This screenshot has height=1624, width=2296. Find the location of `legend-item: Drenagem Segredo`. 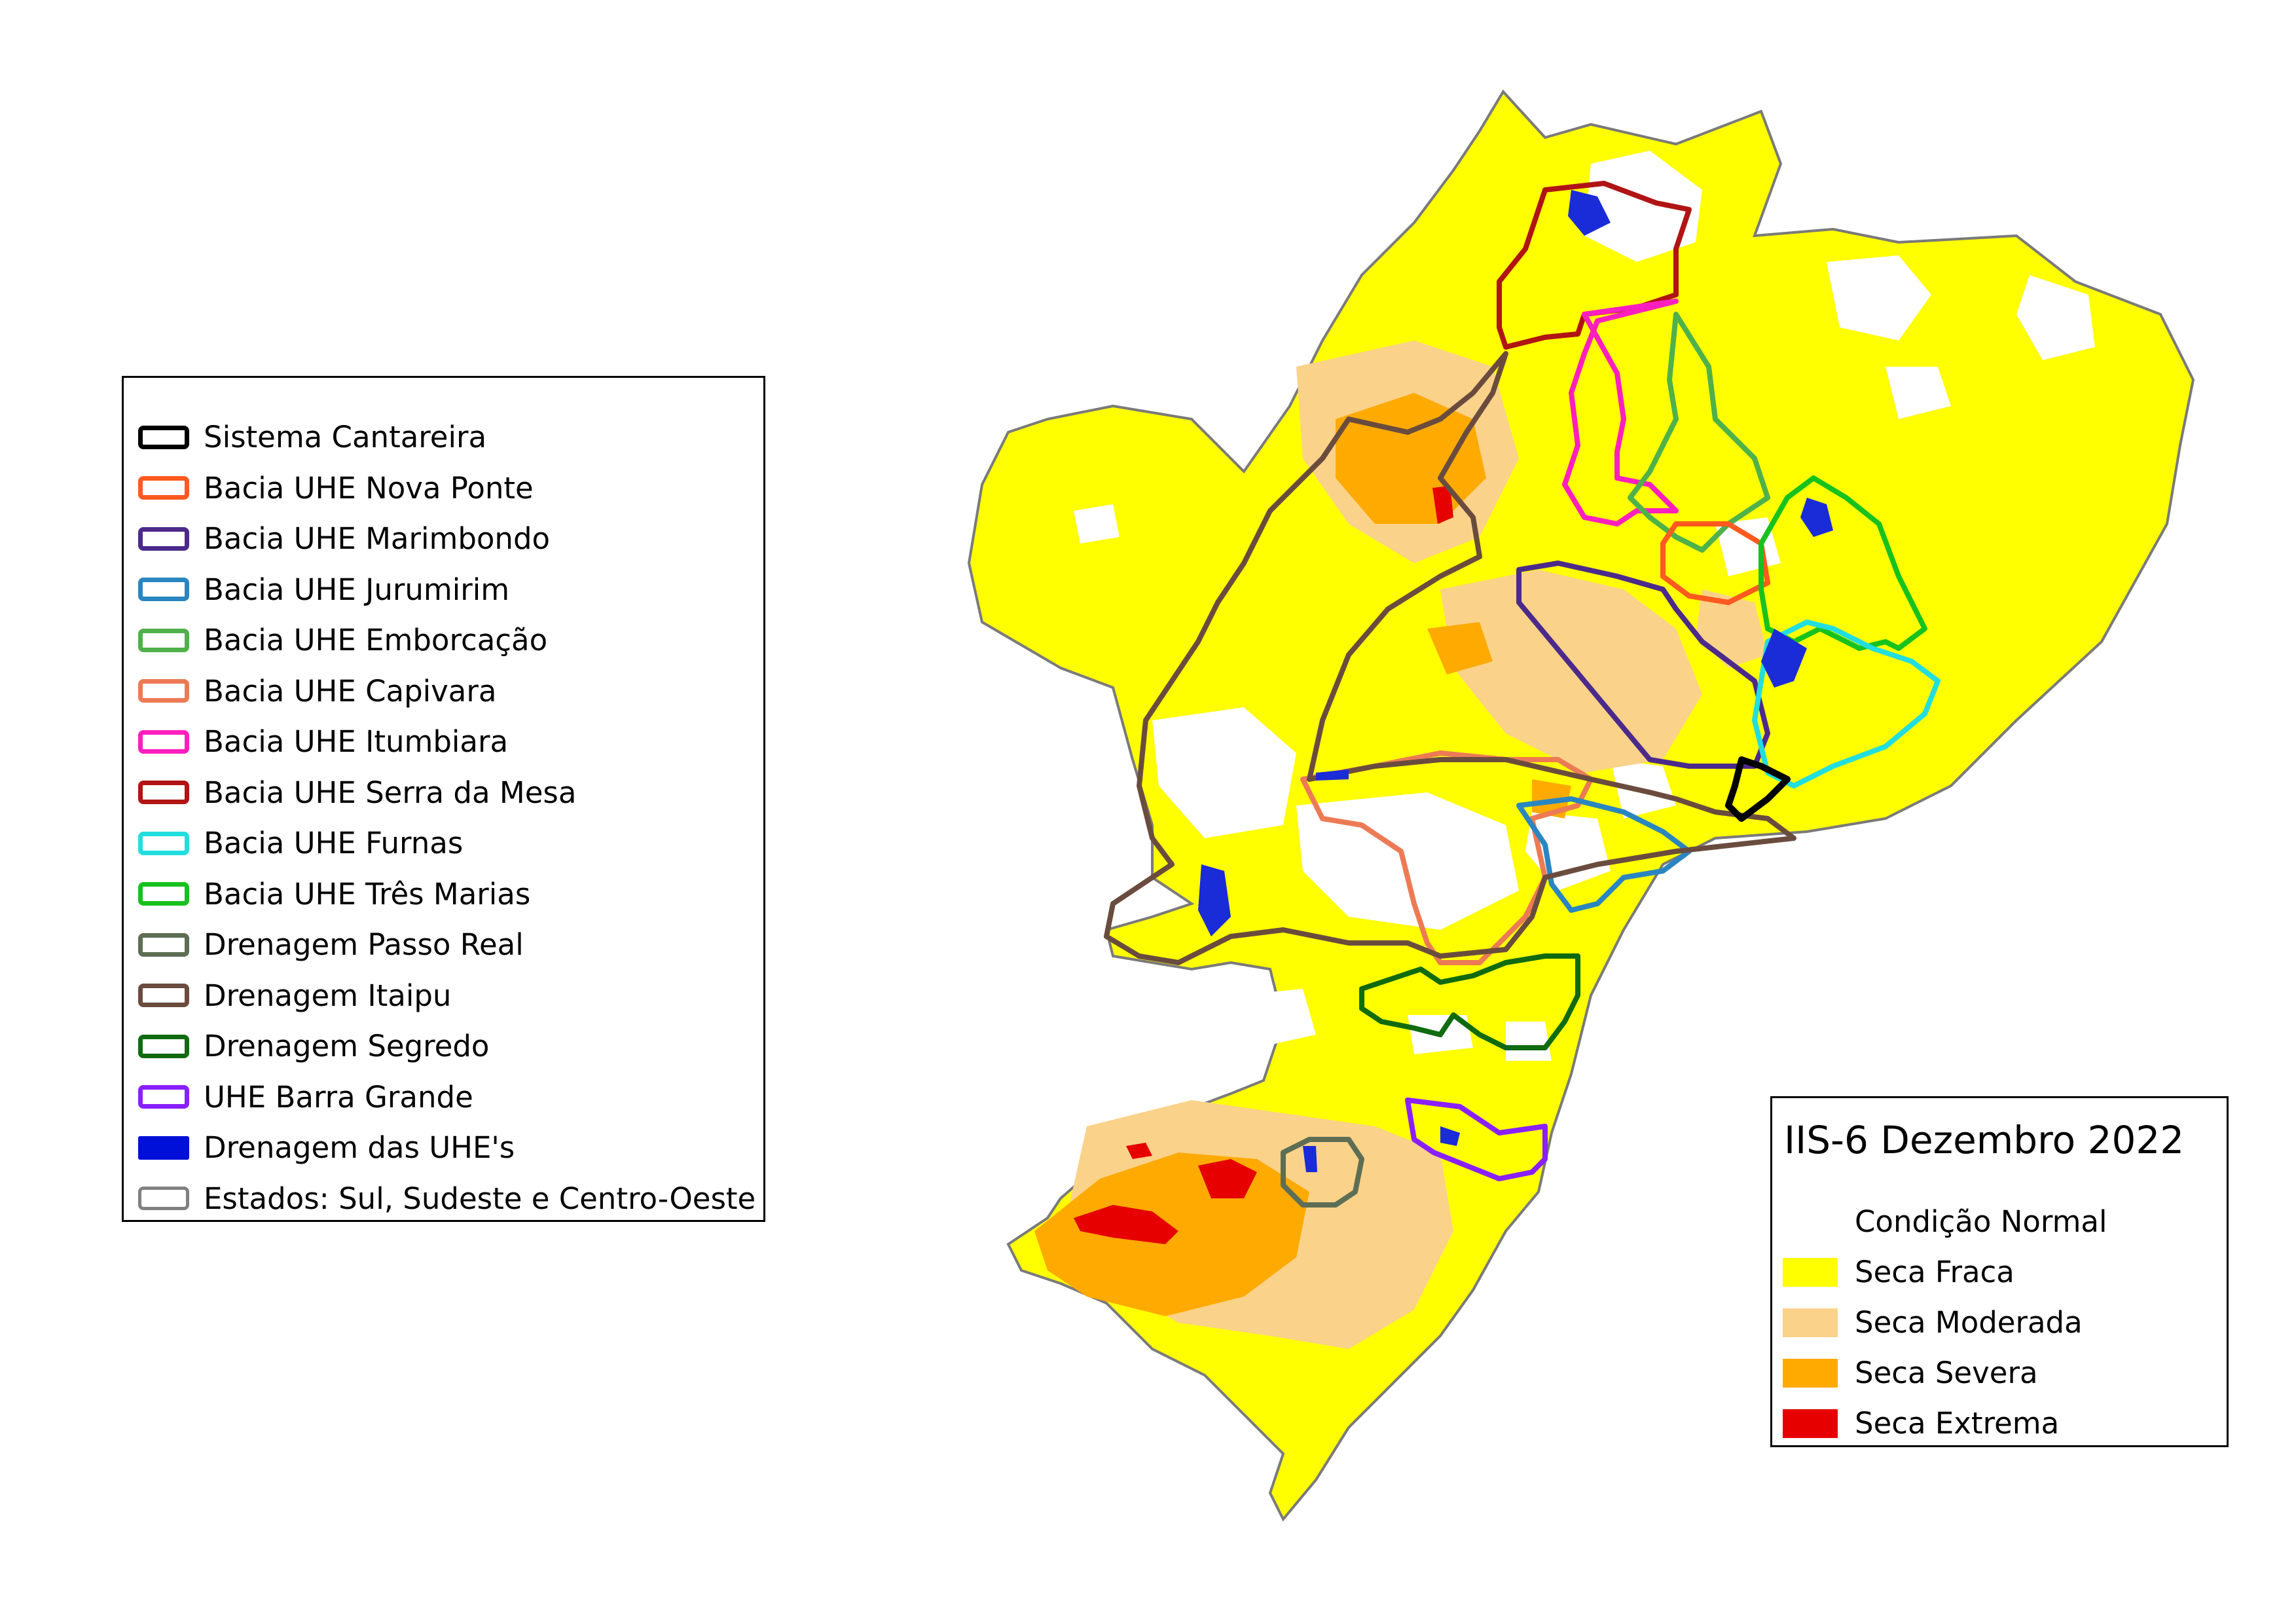

legend-item: Drenagem Segredo is located at coordinates (445, 1046).